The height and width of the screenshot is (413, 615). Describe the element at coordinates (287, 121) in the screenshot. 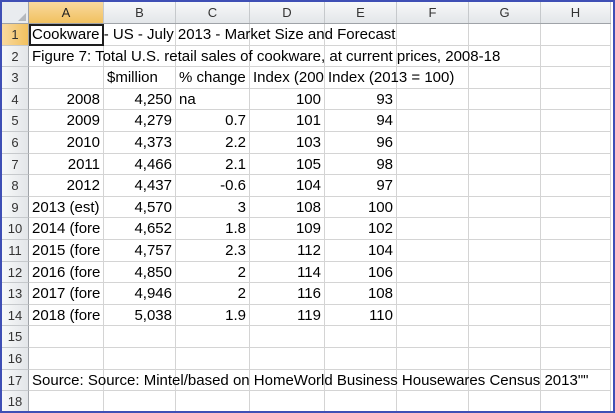

I see `cell-d5: 101` at that location.